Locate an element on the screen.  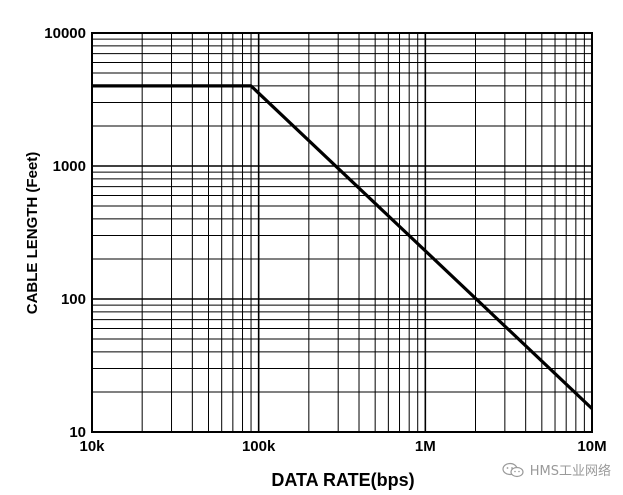
y-tick-label: 100 is located at coordinates (73, 299).